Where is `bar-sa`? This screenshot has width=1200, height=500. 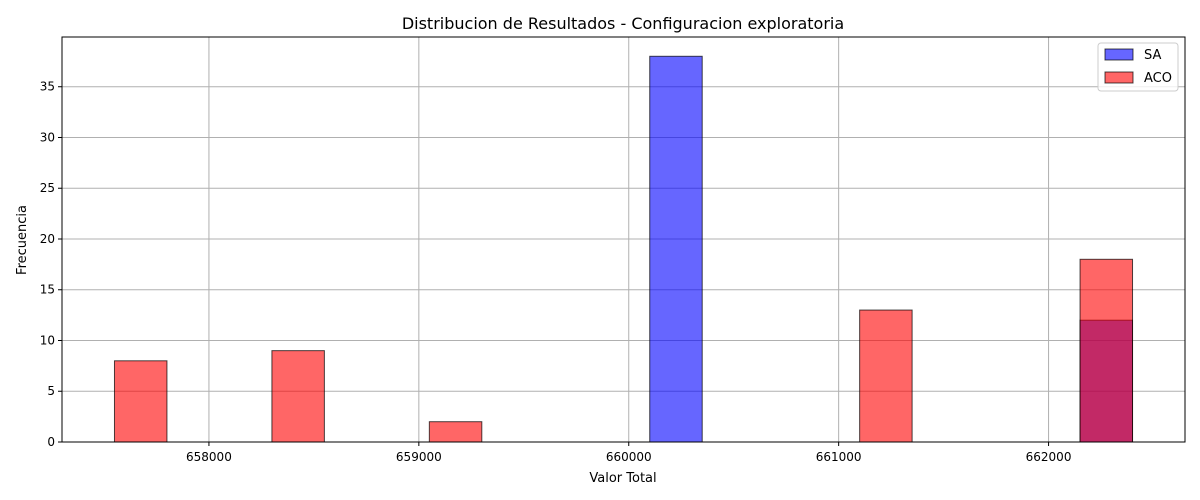 bar-sa is located at coordinates (676, 249).